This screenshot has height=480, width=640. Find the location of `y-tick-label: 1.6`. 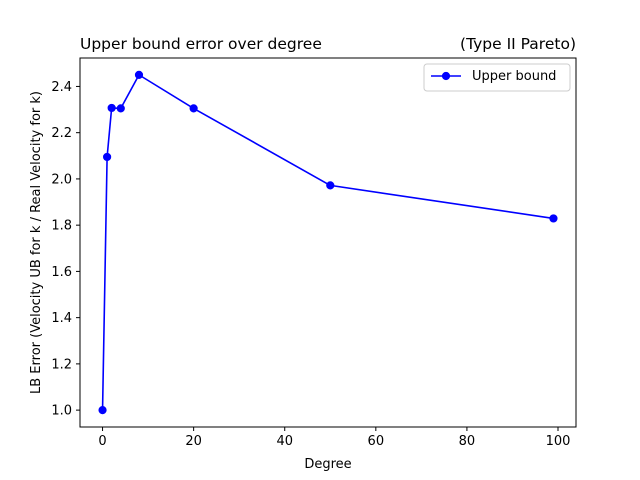

y-tick-label: 1.6 is located at coordinates (61, 272).